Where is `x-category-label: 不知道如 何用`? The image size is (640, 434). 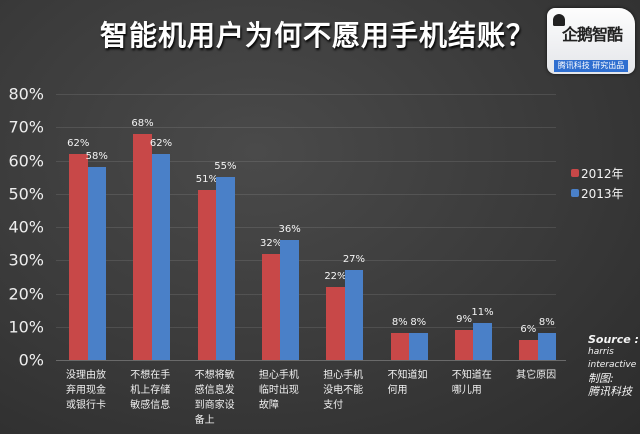 x-category-label: 不知道如 何用 is located at coordinates (414, 383).